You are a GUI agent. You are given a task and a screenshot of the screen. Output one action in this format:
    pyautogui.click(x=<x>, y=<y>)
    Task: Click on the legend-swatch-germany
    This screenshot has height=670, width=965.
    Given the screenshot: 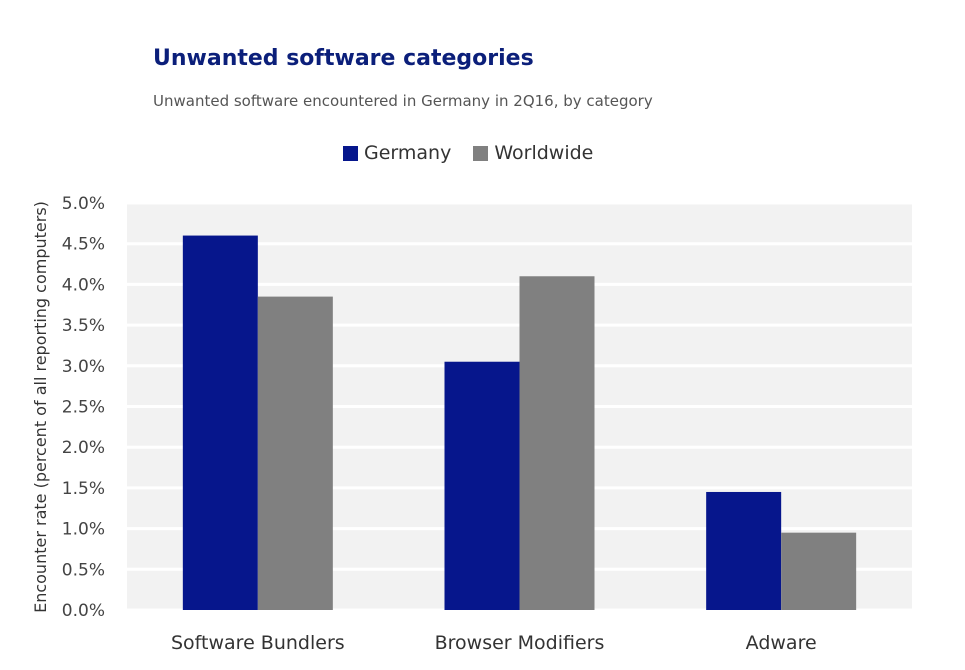 What is the action you would take?
    pyautogui.click(x=350, y=153)
    